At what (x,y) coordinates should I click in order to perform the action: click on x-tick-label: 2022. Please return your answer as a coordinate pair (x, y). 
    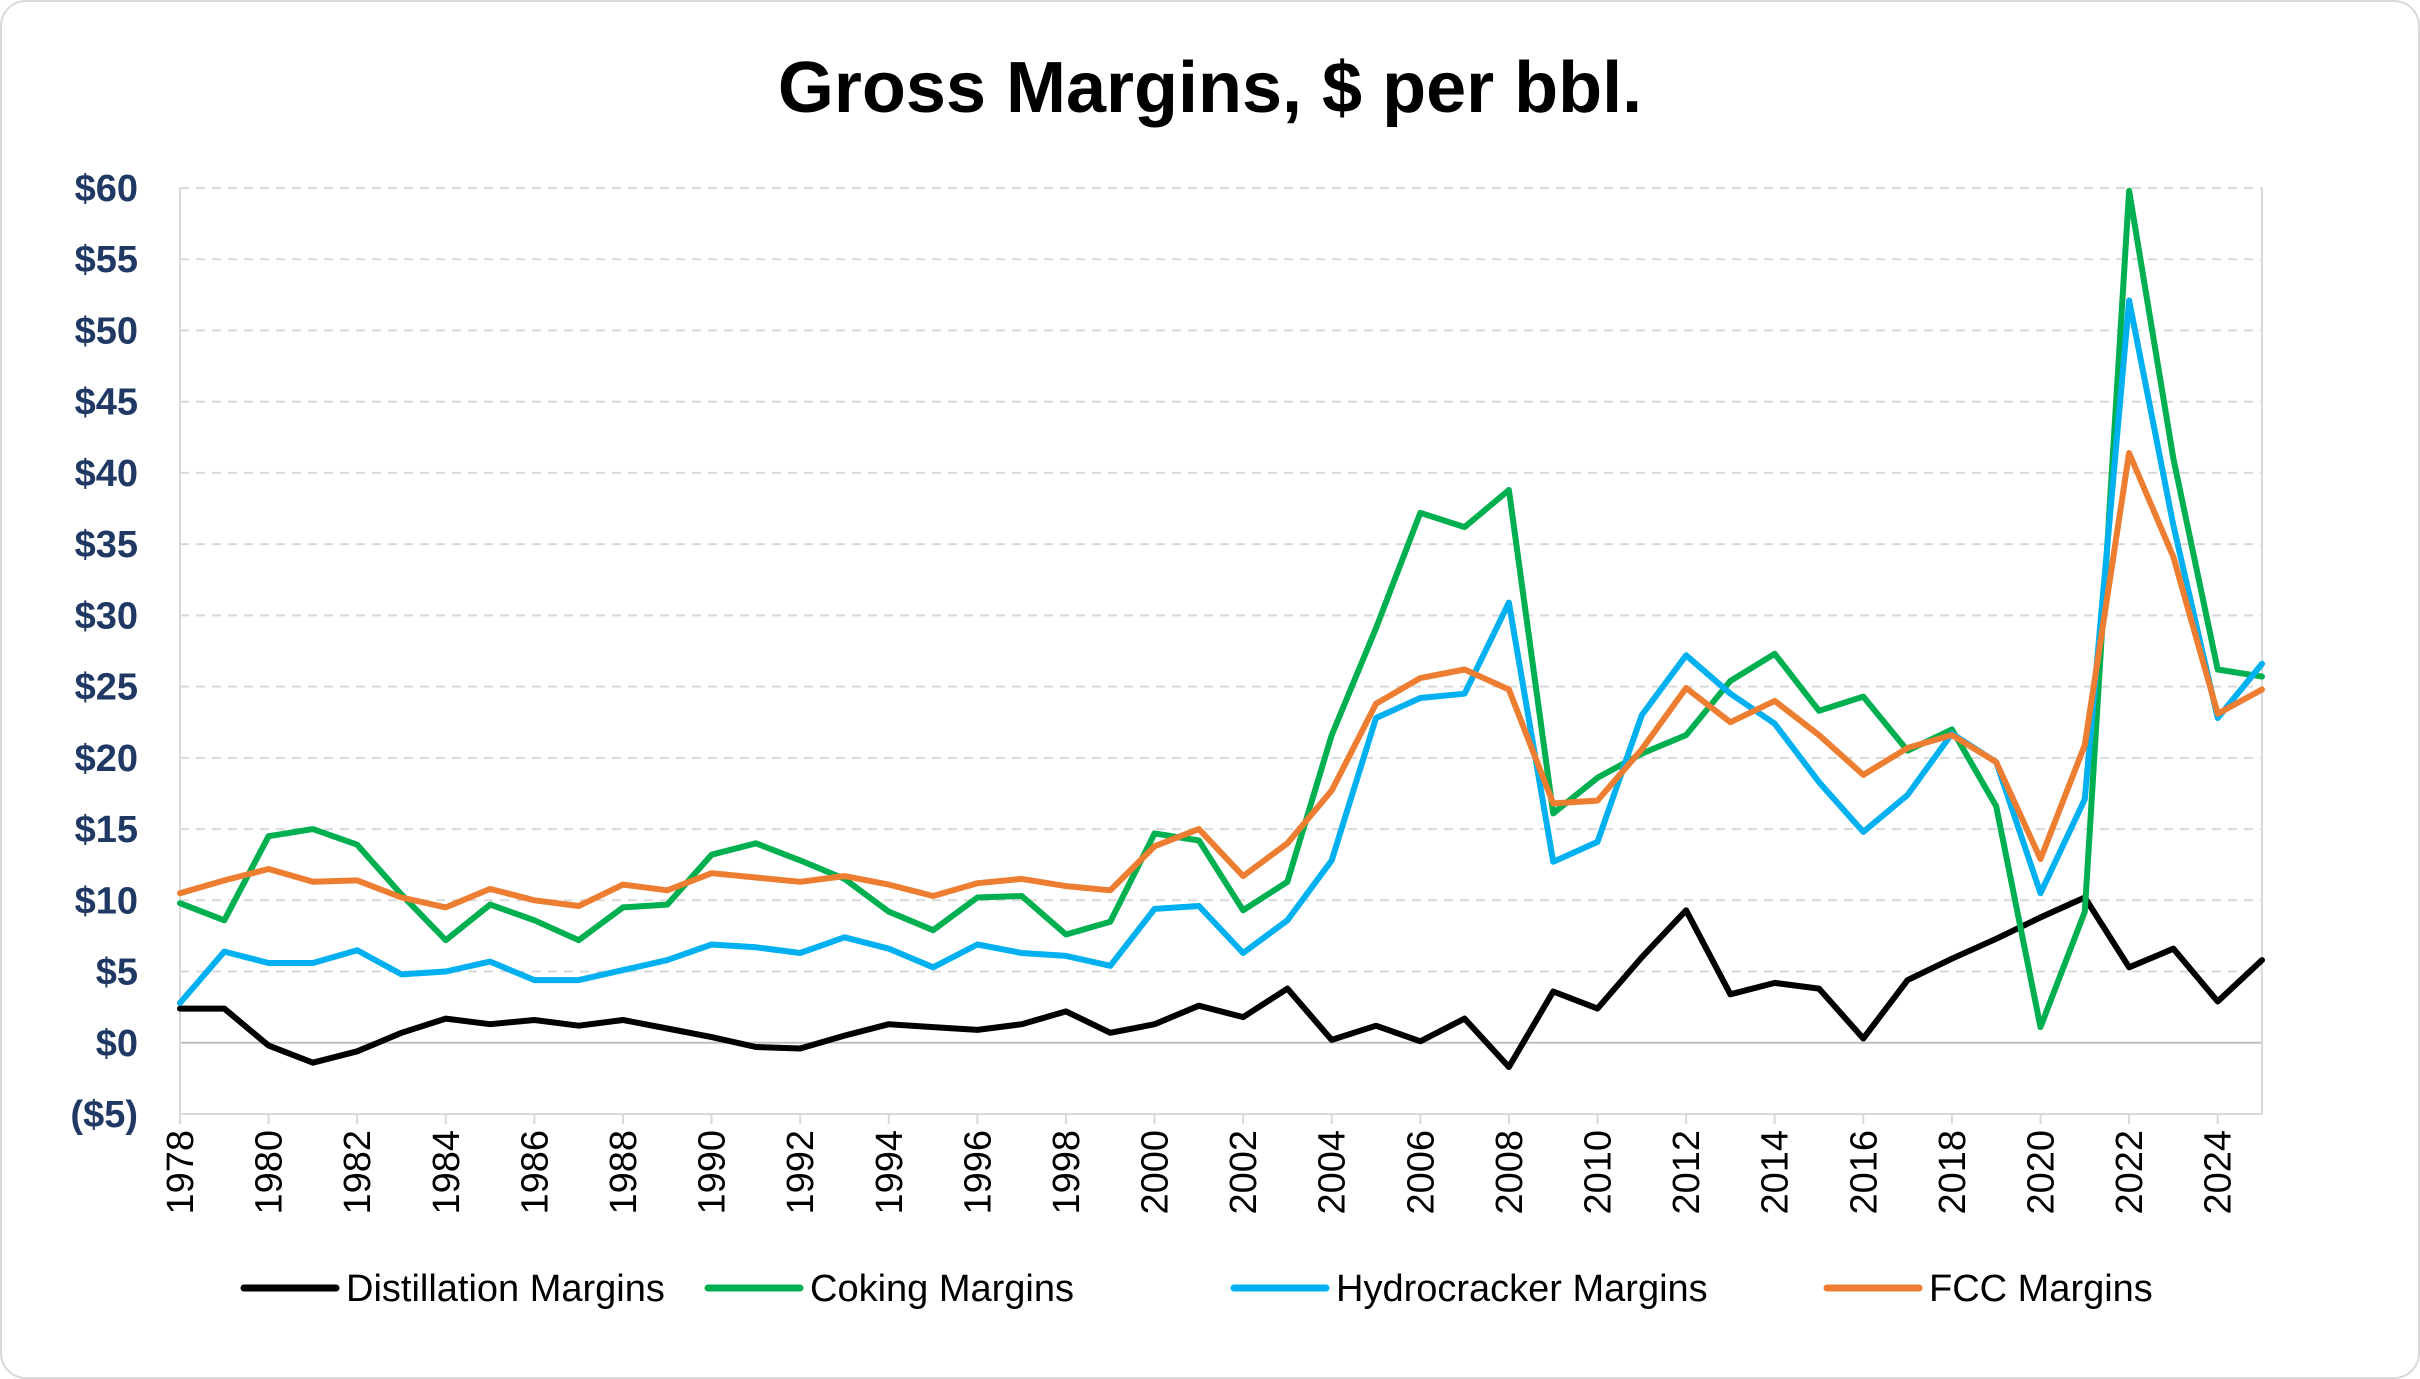
    Looking at the image, I should click on (2130, 1172).